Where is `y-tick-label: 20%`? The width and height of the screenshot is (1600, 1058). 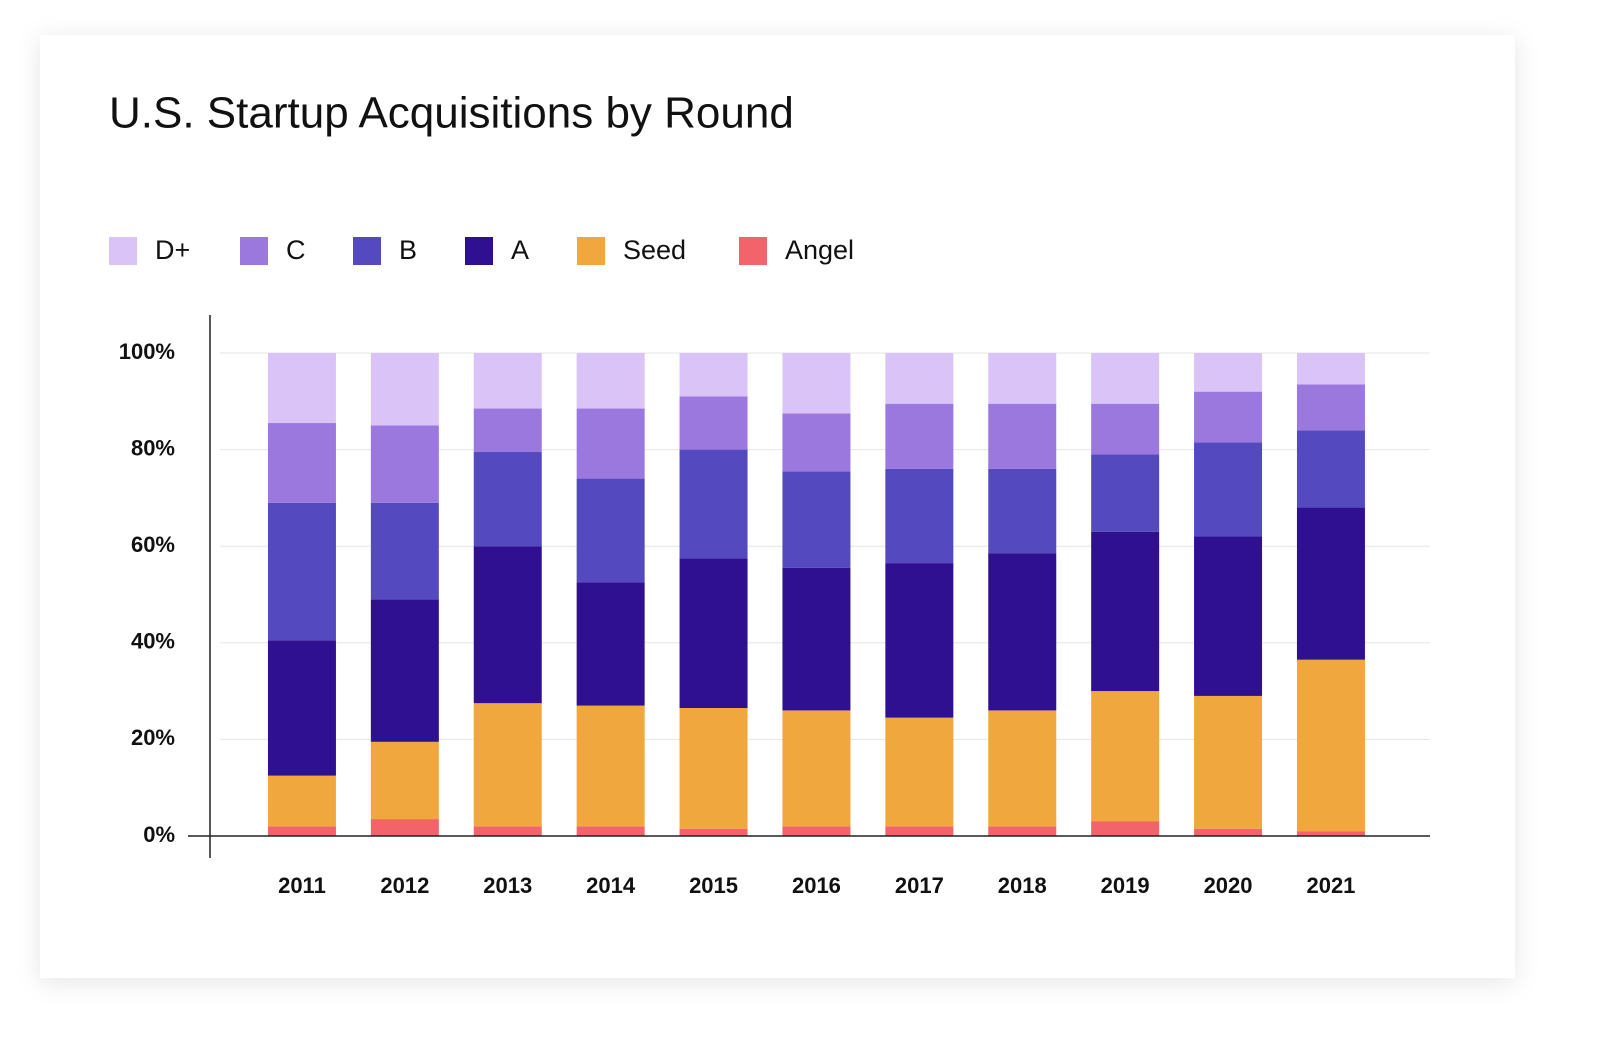 y-tick-label: 20% is located at coordinates (153, 737).